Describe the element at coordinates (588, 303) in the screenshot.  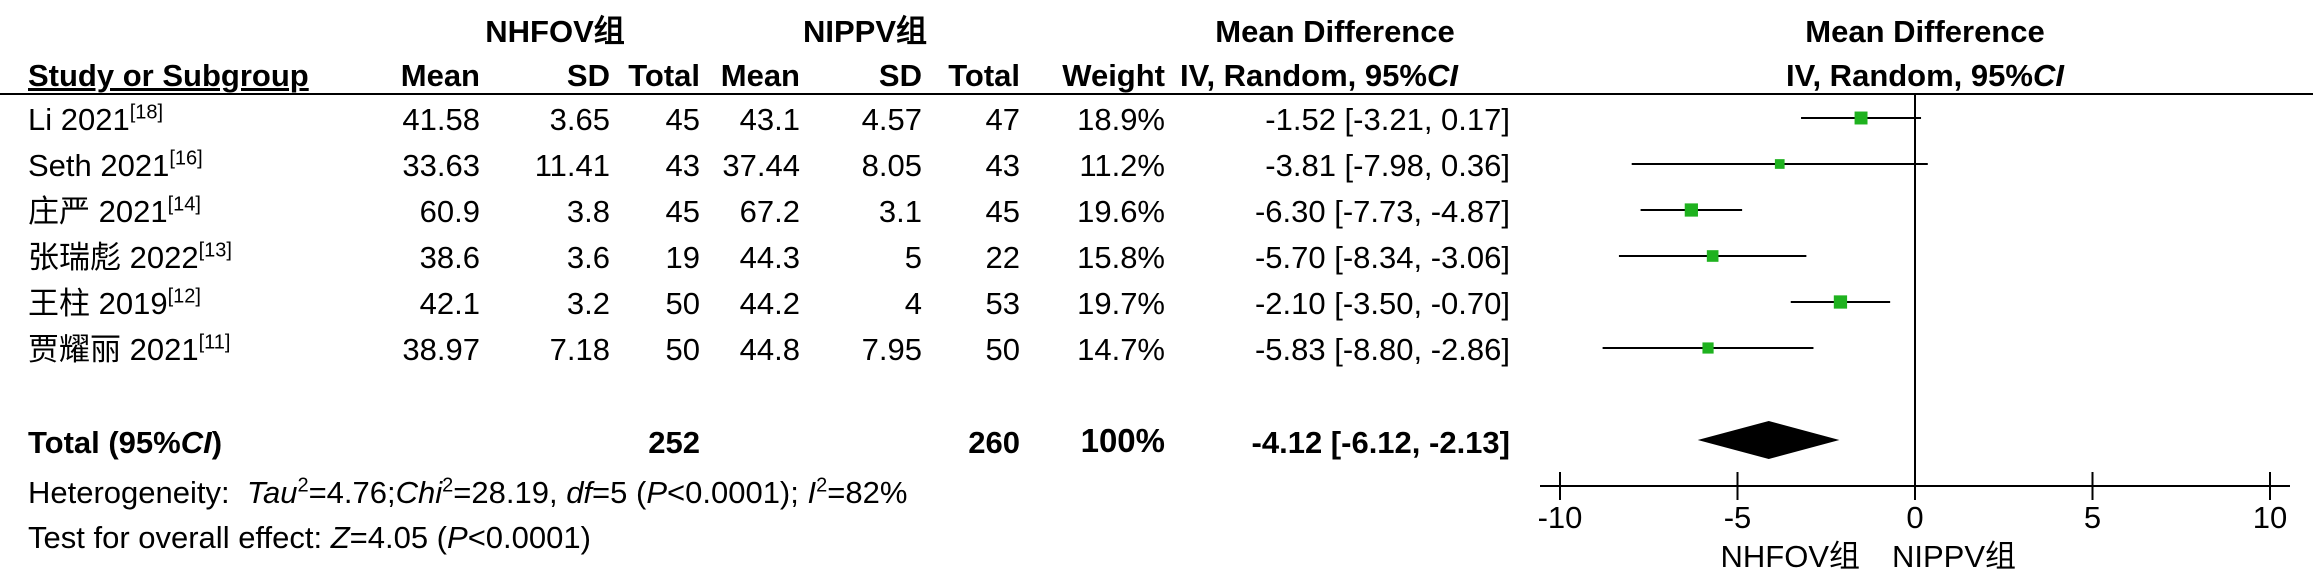
I see `study-sd1: 3.2` at that location.